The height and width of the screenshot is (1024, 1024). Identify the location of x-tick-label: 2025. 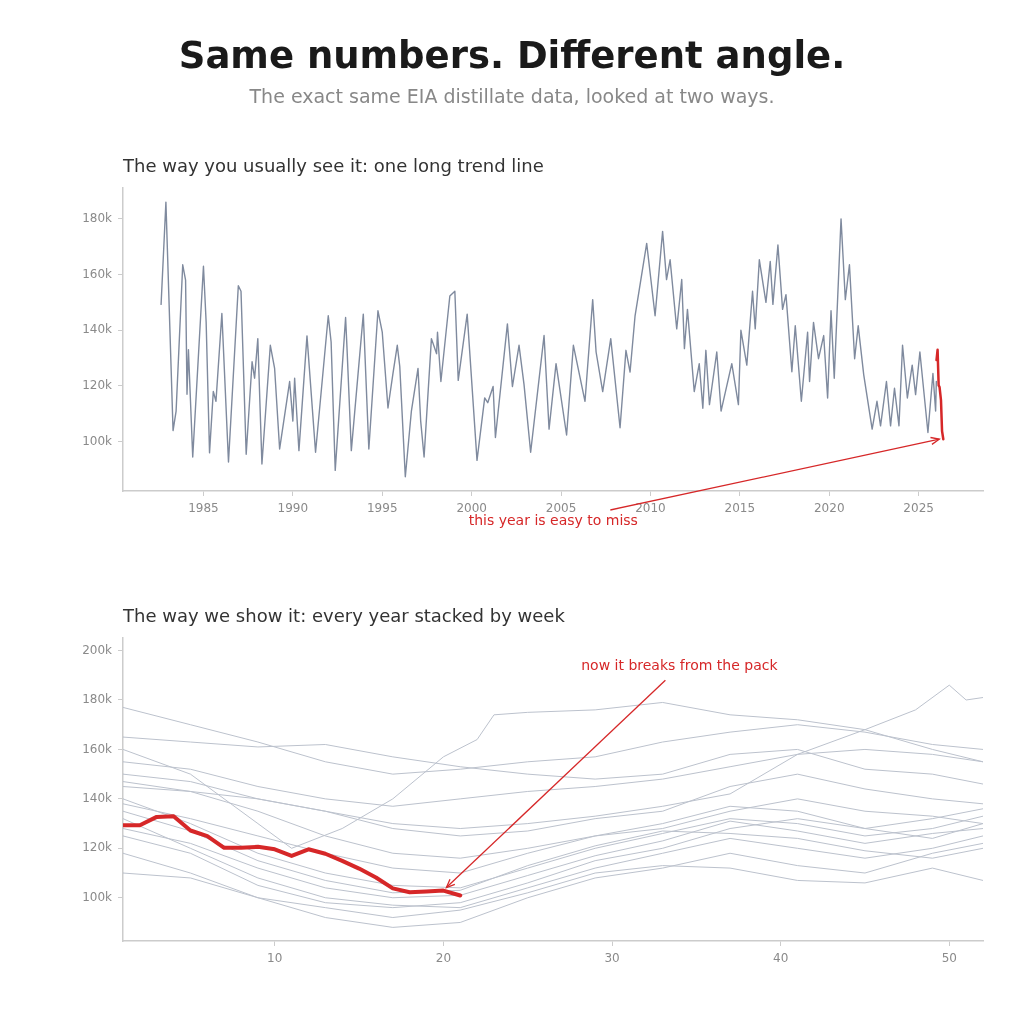
(918, 508).